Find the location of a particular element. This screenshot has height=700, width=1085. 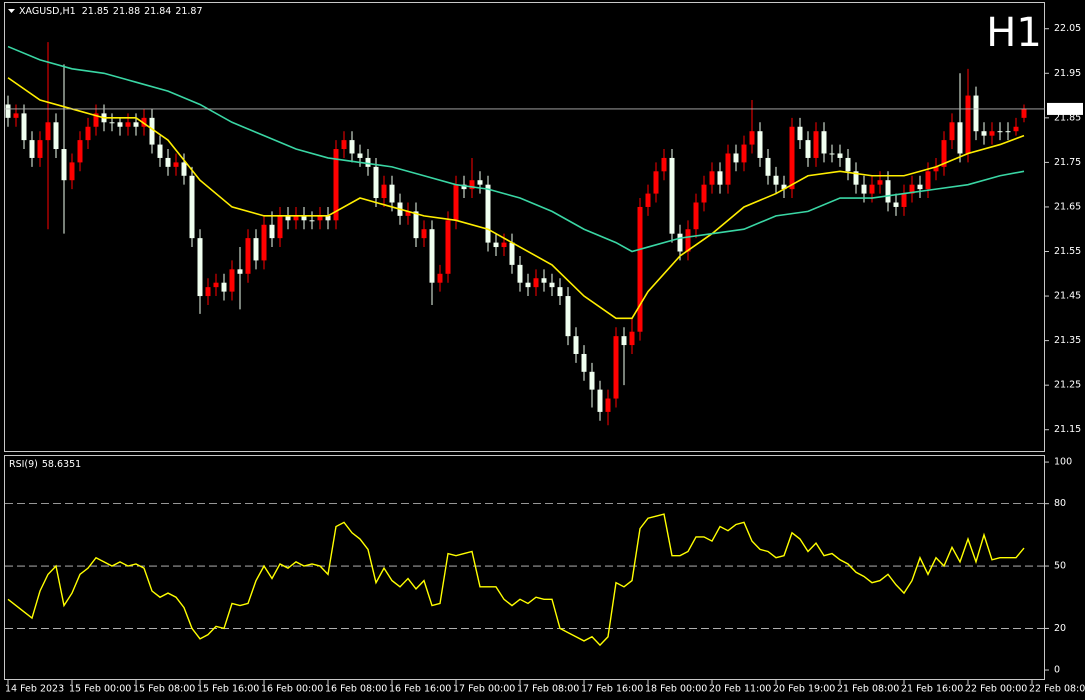

last-open: 21.85 is located at coordinates (95, 11).